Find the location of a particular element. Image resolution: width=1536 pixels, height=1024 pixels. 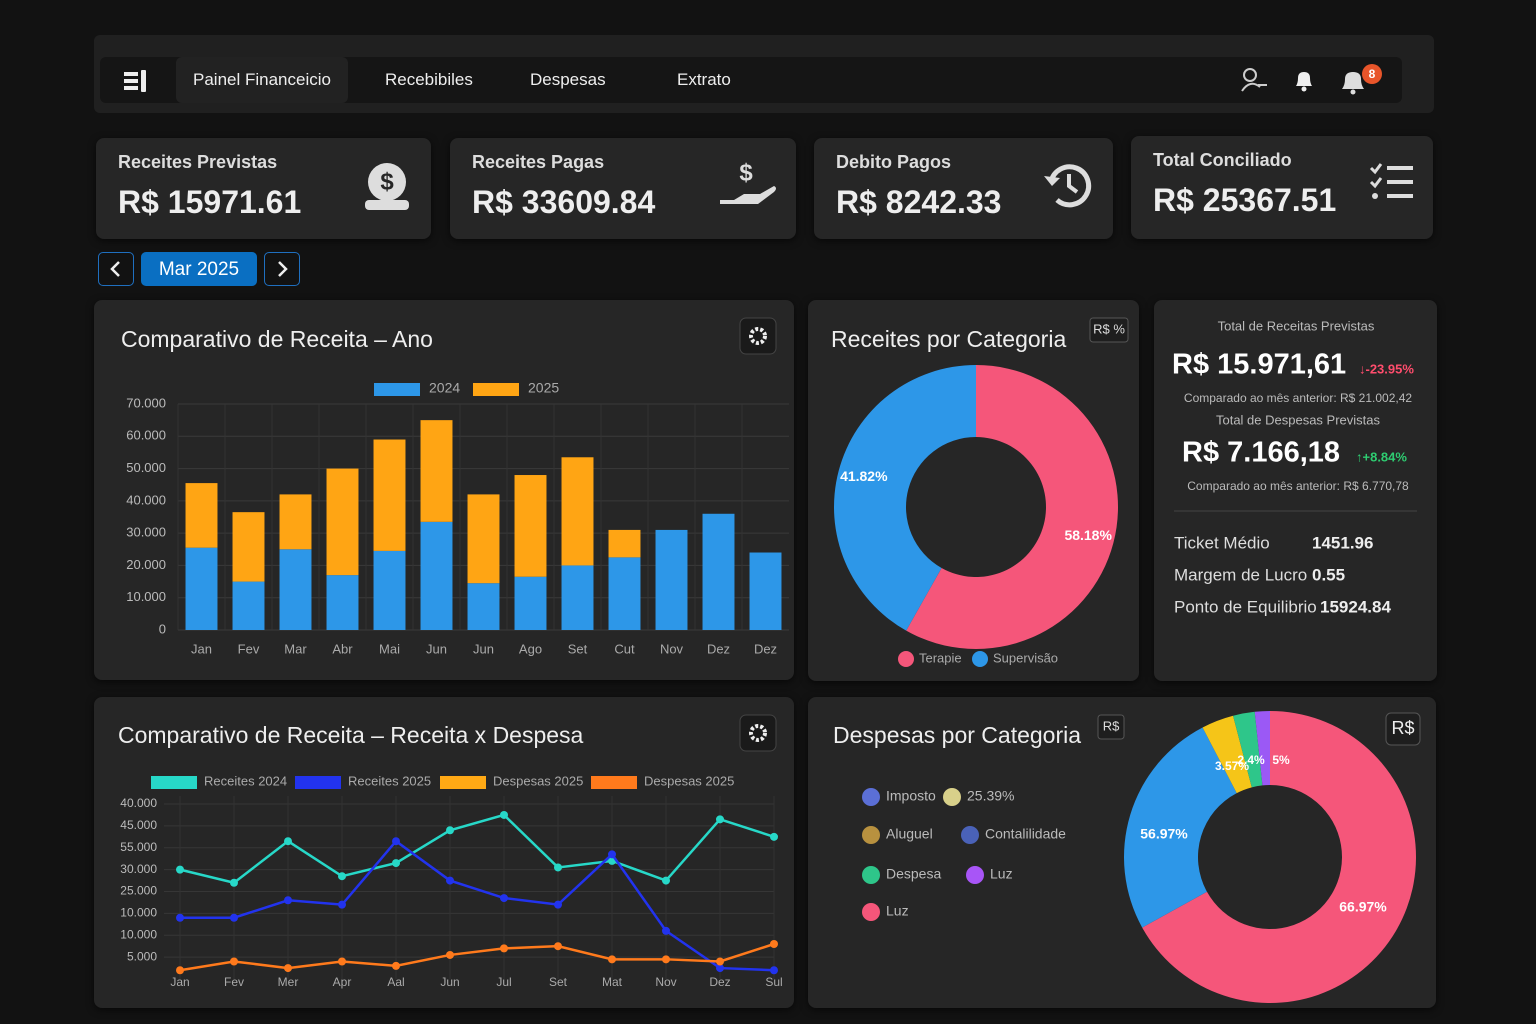

expense-compare: Comparado ao mês anterior: R$ 6.770,78 is located at coordinates (1298, 486).